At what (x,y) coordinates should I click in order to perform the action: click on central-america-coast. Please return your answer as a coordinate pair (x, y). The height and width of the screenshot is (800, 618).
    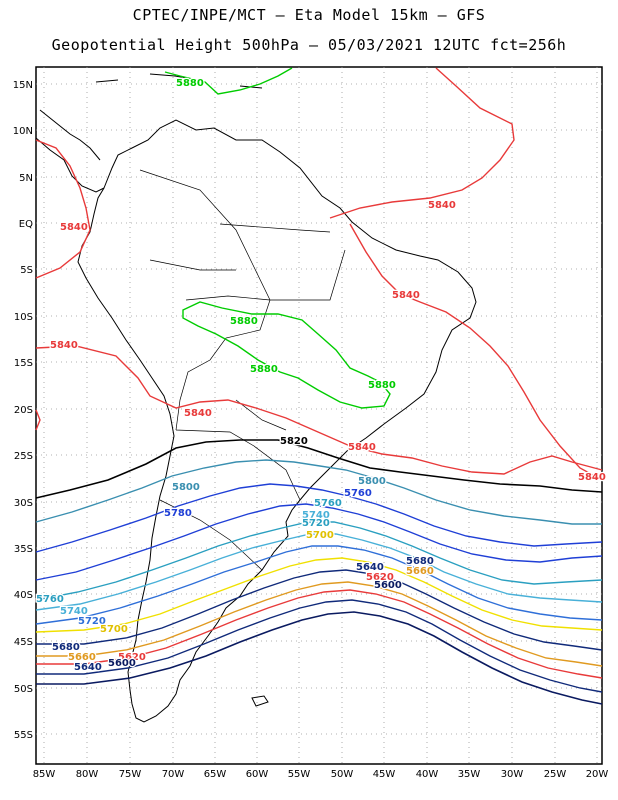
    Looking at the image, I should click on (70, 151).